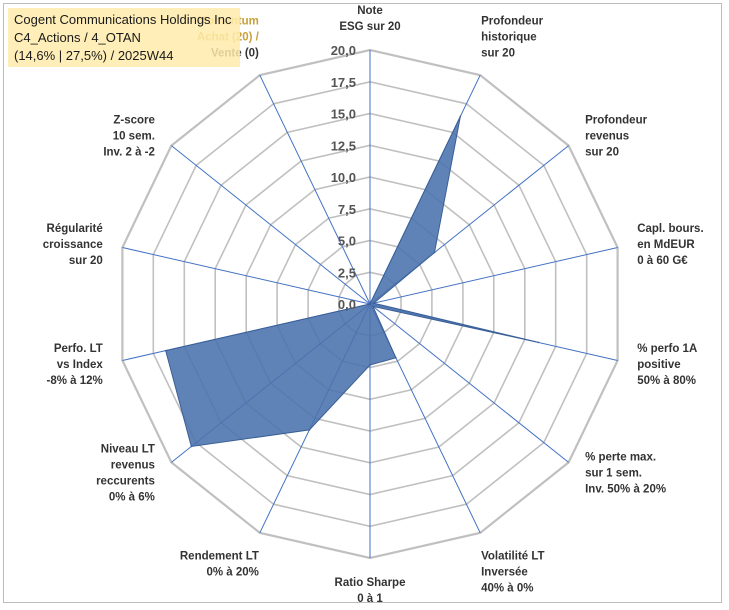 This screenshot has height=610, width=729. What do you see at coordinates (129, 153) in the screenshot?
I see `axis-label-line: Inv. 2 à -2` at bounding box center [129, 153].